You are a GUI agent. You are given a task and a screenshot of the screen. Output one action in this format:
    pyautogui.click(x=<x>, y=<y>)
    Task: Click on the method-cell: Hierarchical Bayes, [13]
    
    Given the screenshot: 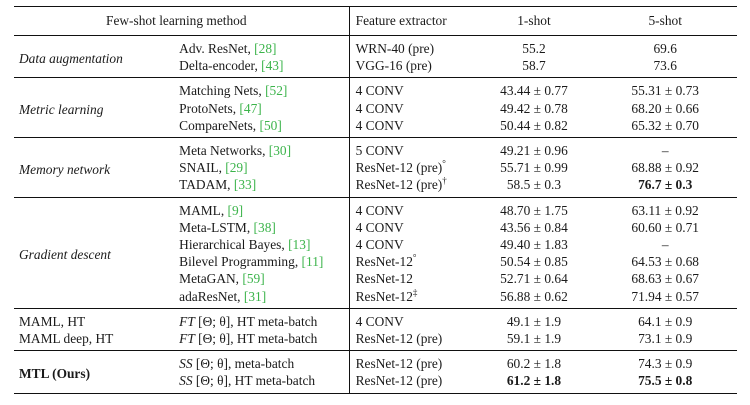 What is the action you would take?
    pyautogui.click(x=261, y=245)
    